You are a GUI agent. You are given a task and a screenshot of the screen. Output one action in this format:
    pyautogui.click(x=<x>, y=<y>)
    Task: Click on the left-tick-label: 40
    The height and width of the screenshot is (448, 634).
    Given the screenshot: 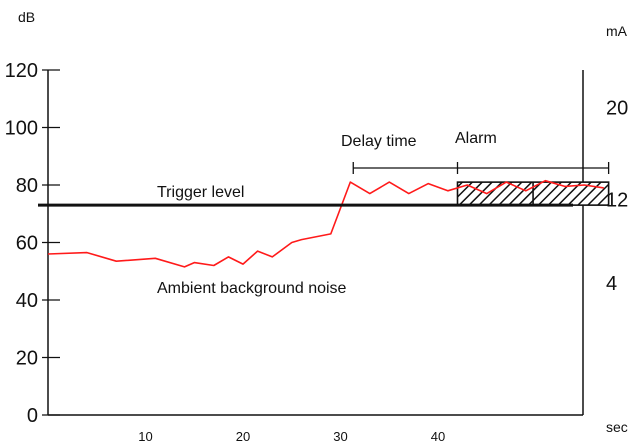 What is the action you would take?
    pyautogui.click(x=27, y=301)
    